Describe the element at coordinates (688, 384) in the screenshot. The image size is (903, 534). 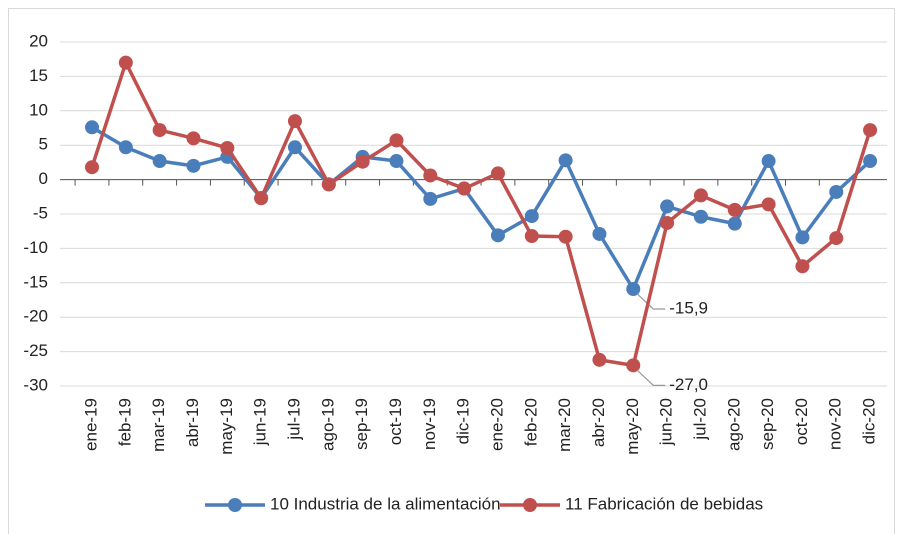
I see `data-label: -27,0` at that location.